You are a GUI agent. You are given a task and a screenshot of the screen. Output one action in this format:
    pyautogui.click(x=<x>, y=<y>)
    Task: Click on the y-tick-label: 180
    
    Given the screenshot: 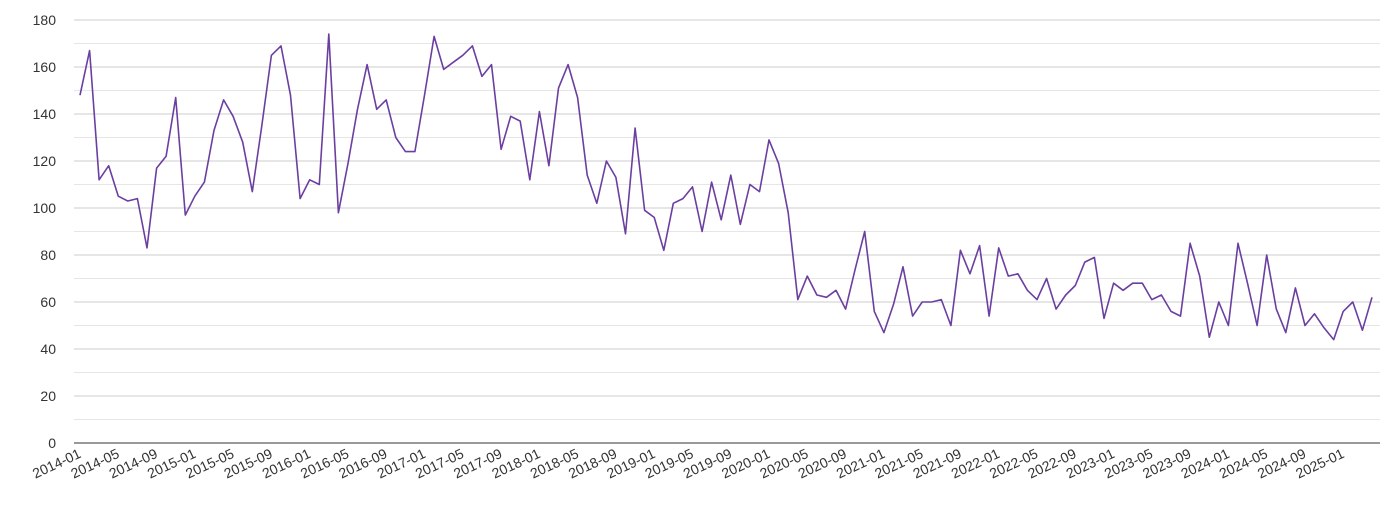 What is the action you would take?
    pyautogui.click(x=45, y=20)
    